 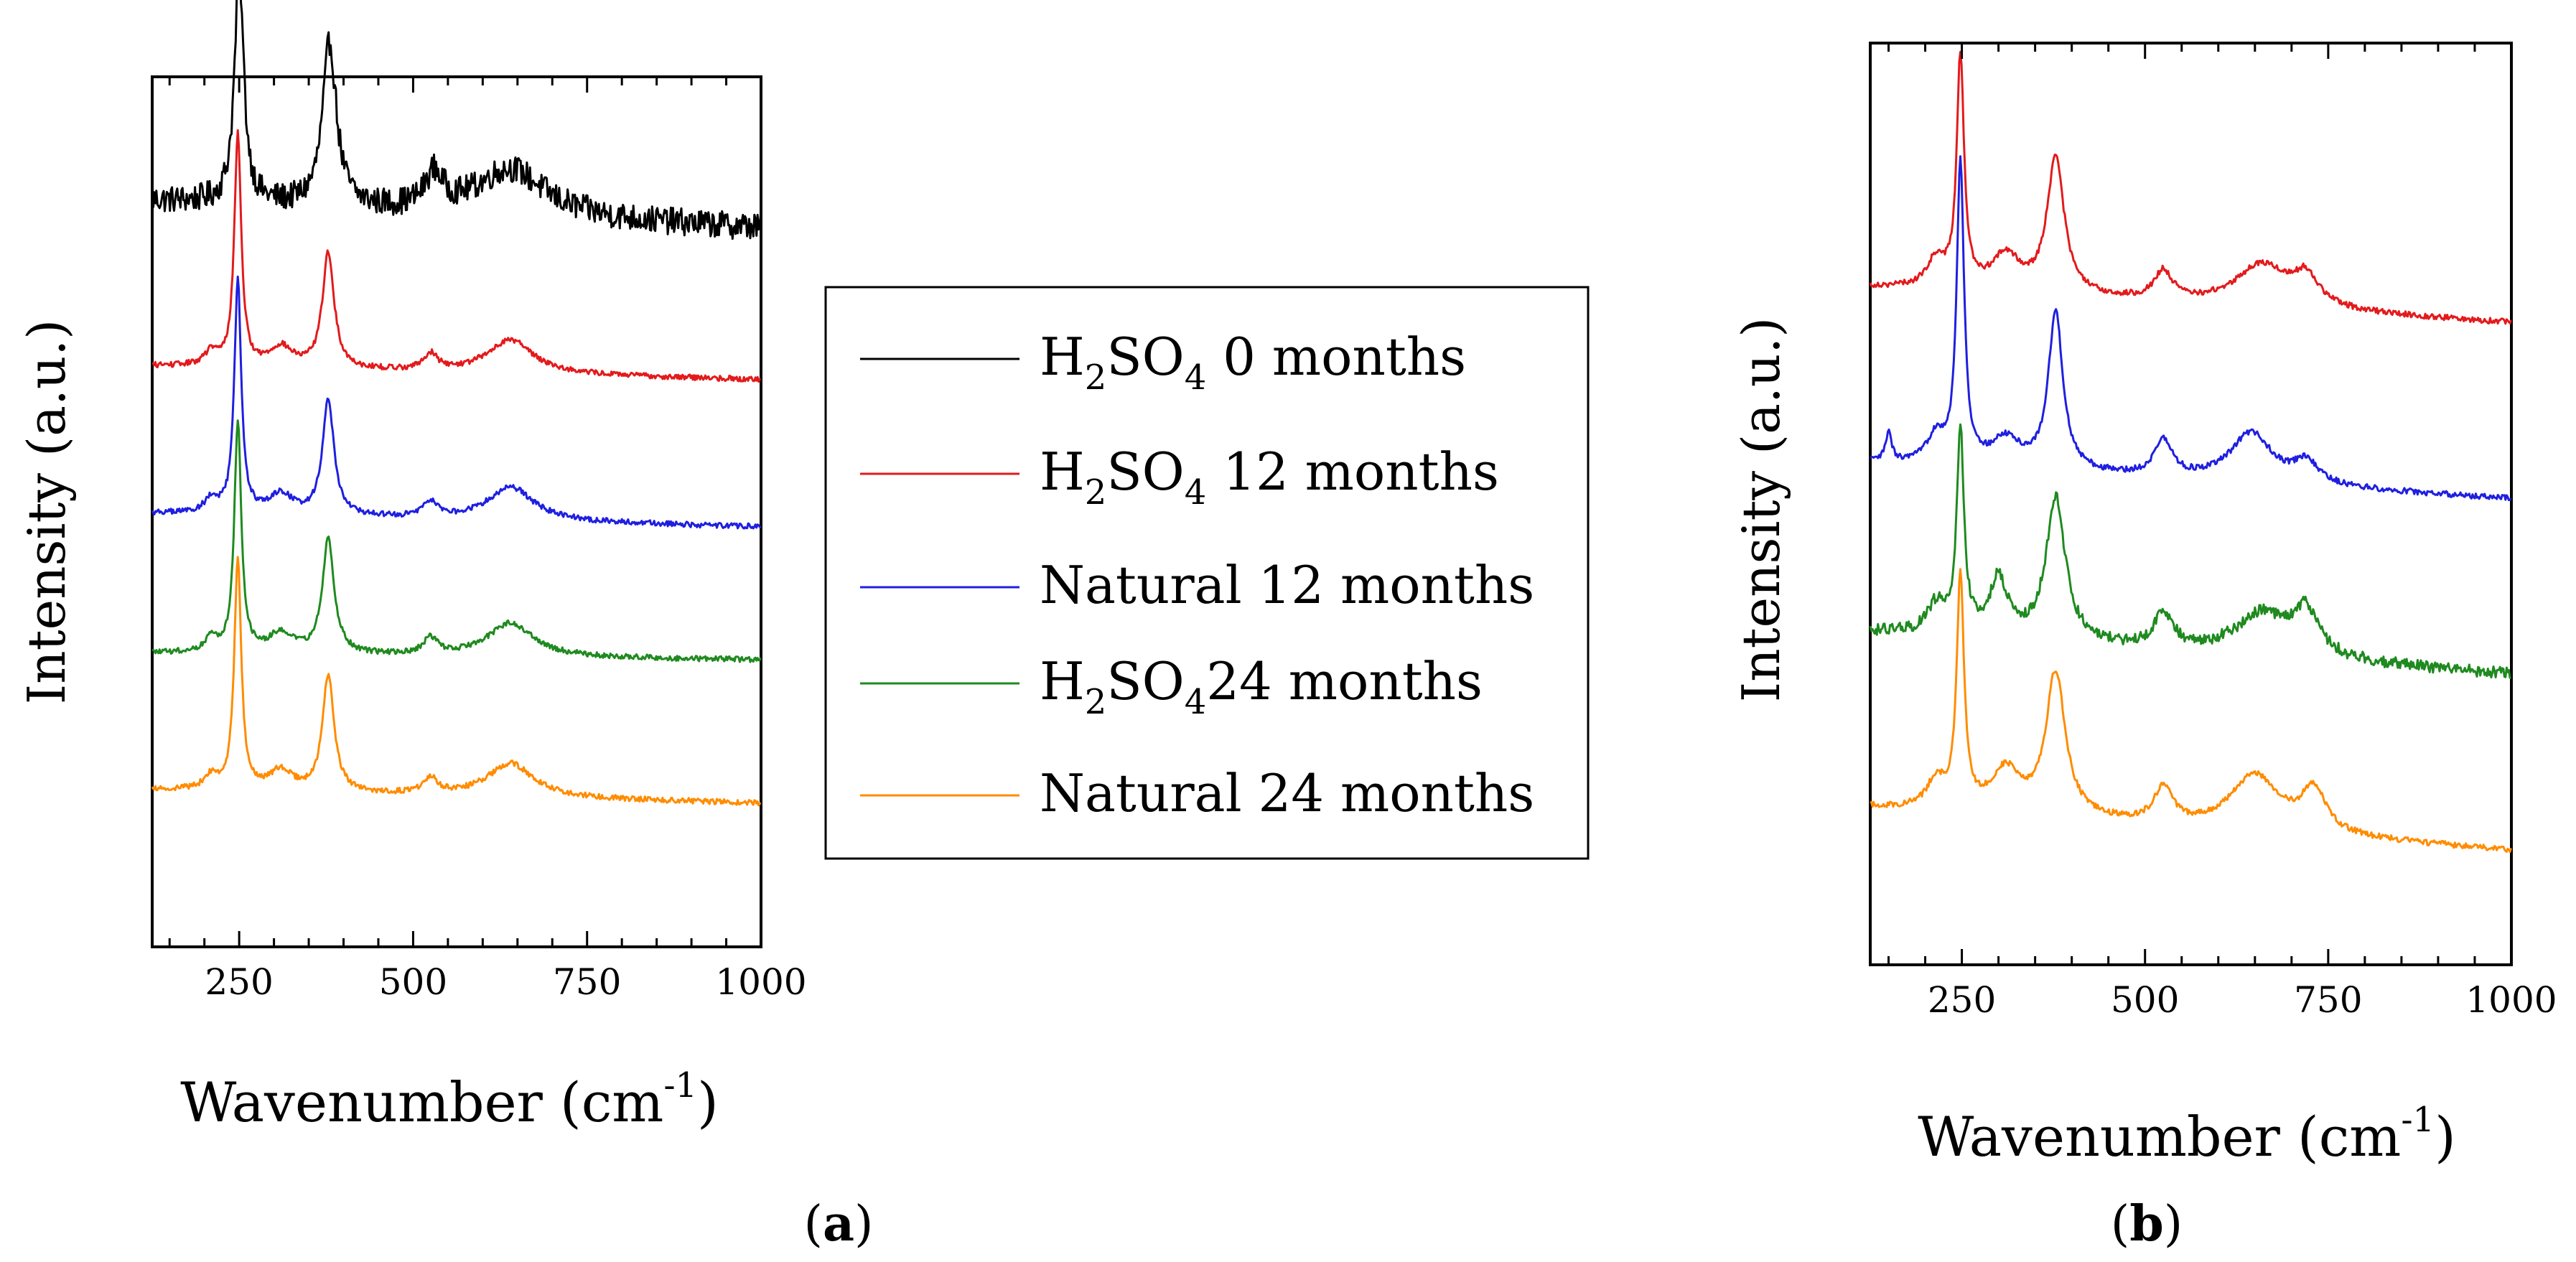 What do you see at coordinates (838, 1224) in the screenshot?
I see `panel-a-label: (a)` at bounding box center [838, 1224].